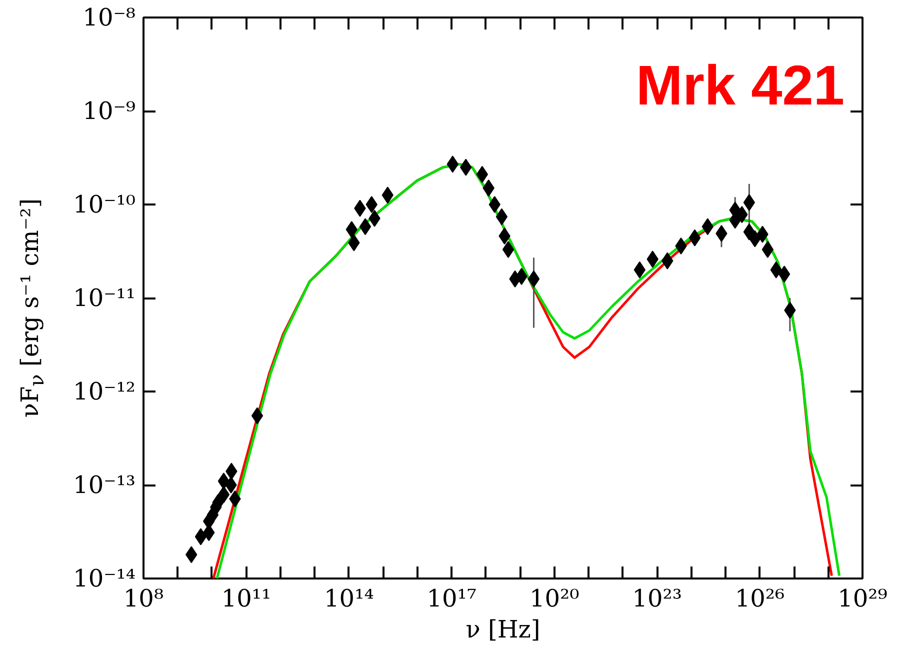 This screenshot has width=906, height=671. What do you see at coordinates (863, 598) in the screenshot?
I see `x-tick-label: 10²⁹` at bounding box center [863, 598].